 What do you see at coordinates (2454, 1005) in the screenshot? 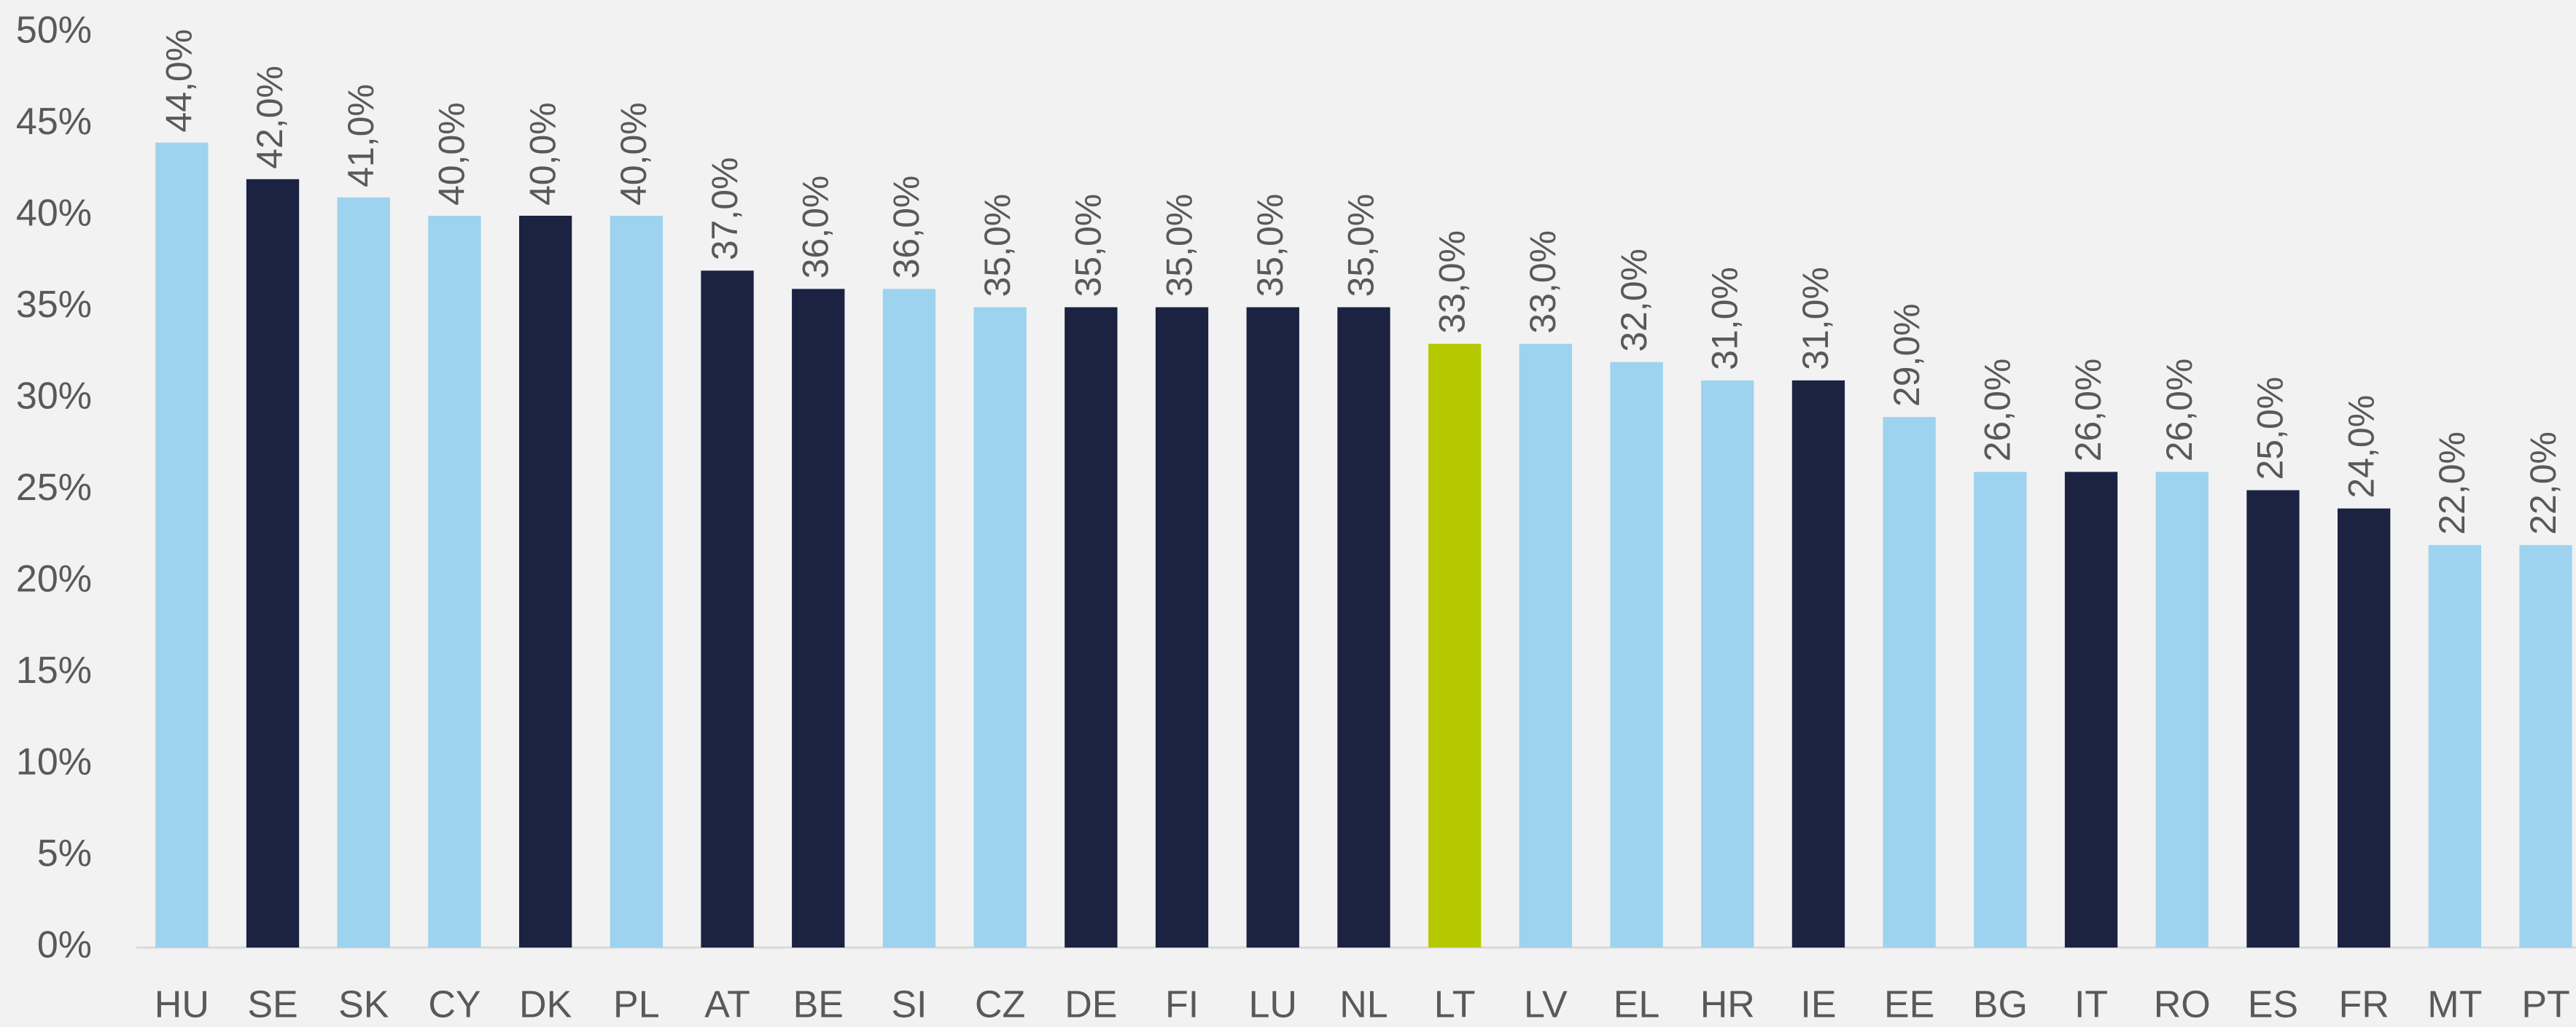
I see `x-tick-label: MT` at bounding box center [2454, 1005].